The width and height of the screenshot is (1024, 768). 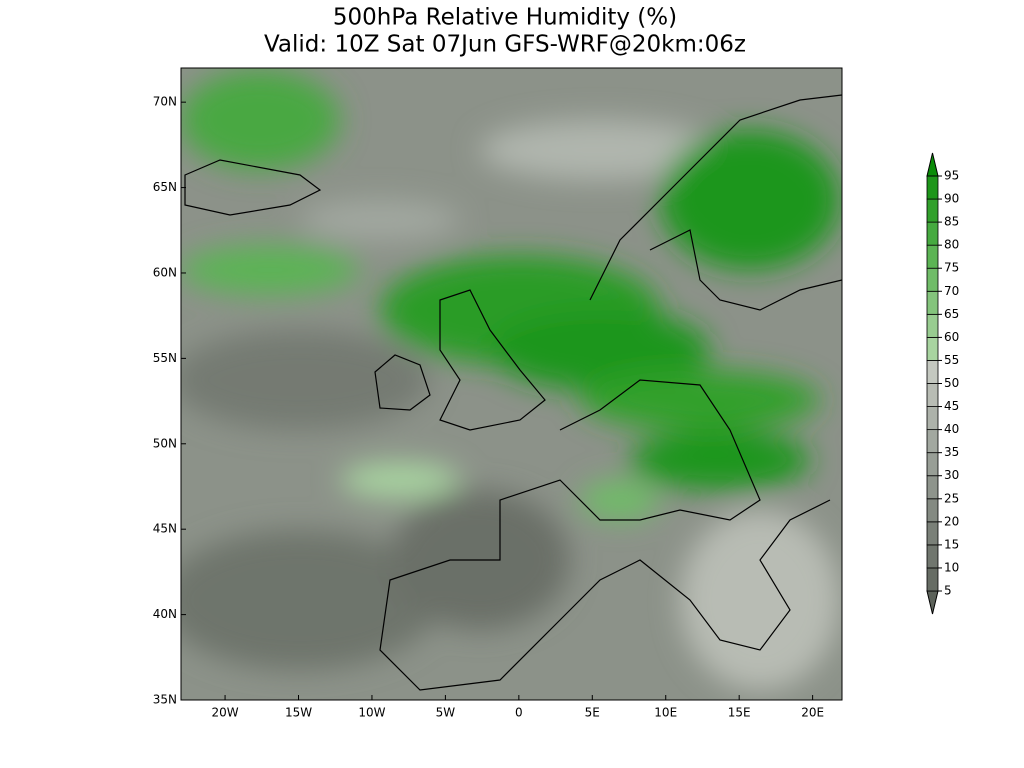 I want to click on colorbar-label: 60, so click(x=951, y=337).